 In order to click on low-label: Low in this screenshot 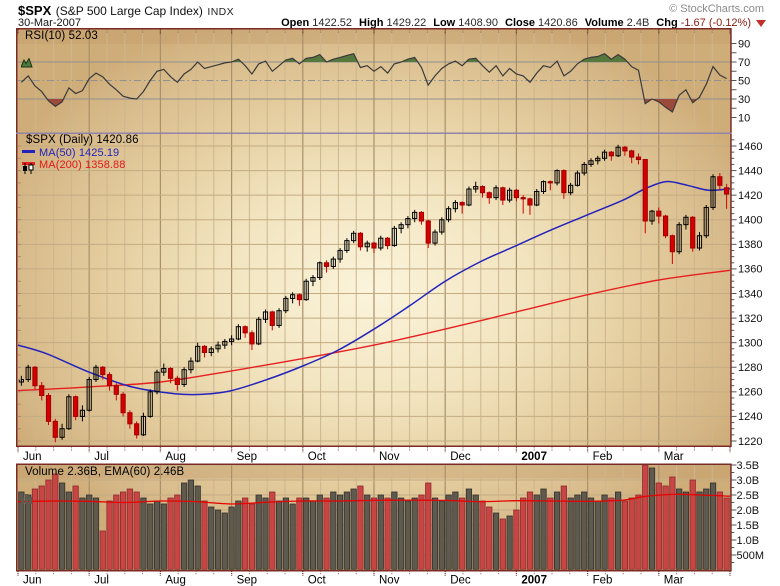, I will do `click(444, 23)`.